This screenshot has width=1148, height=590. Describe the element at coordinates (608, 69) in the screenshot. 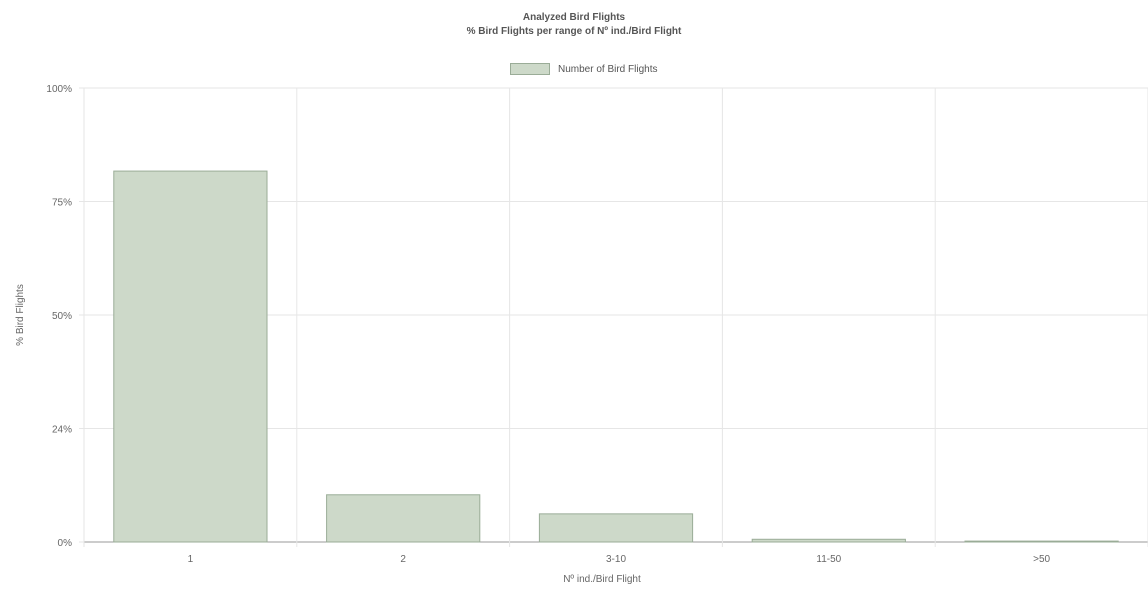

I see `legend-label: Number of Bird Flights` at that location.